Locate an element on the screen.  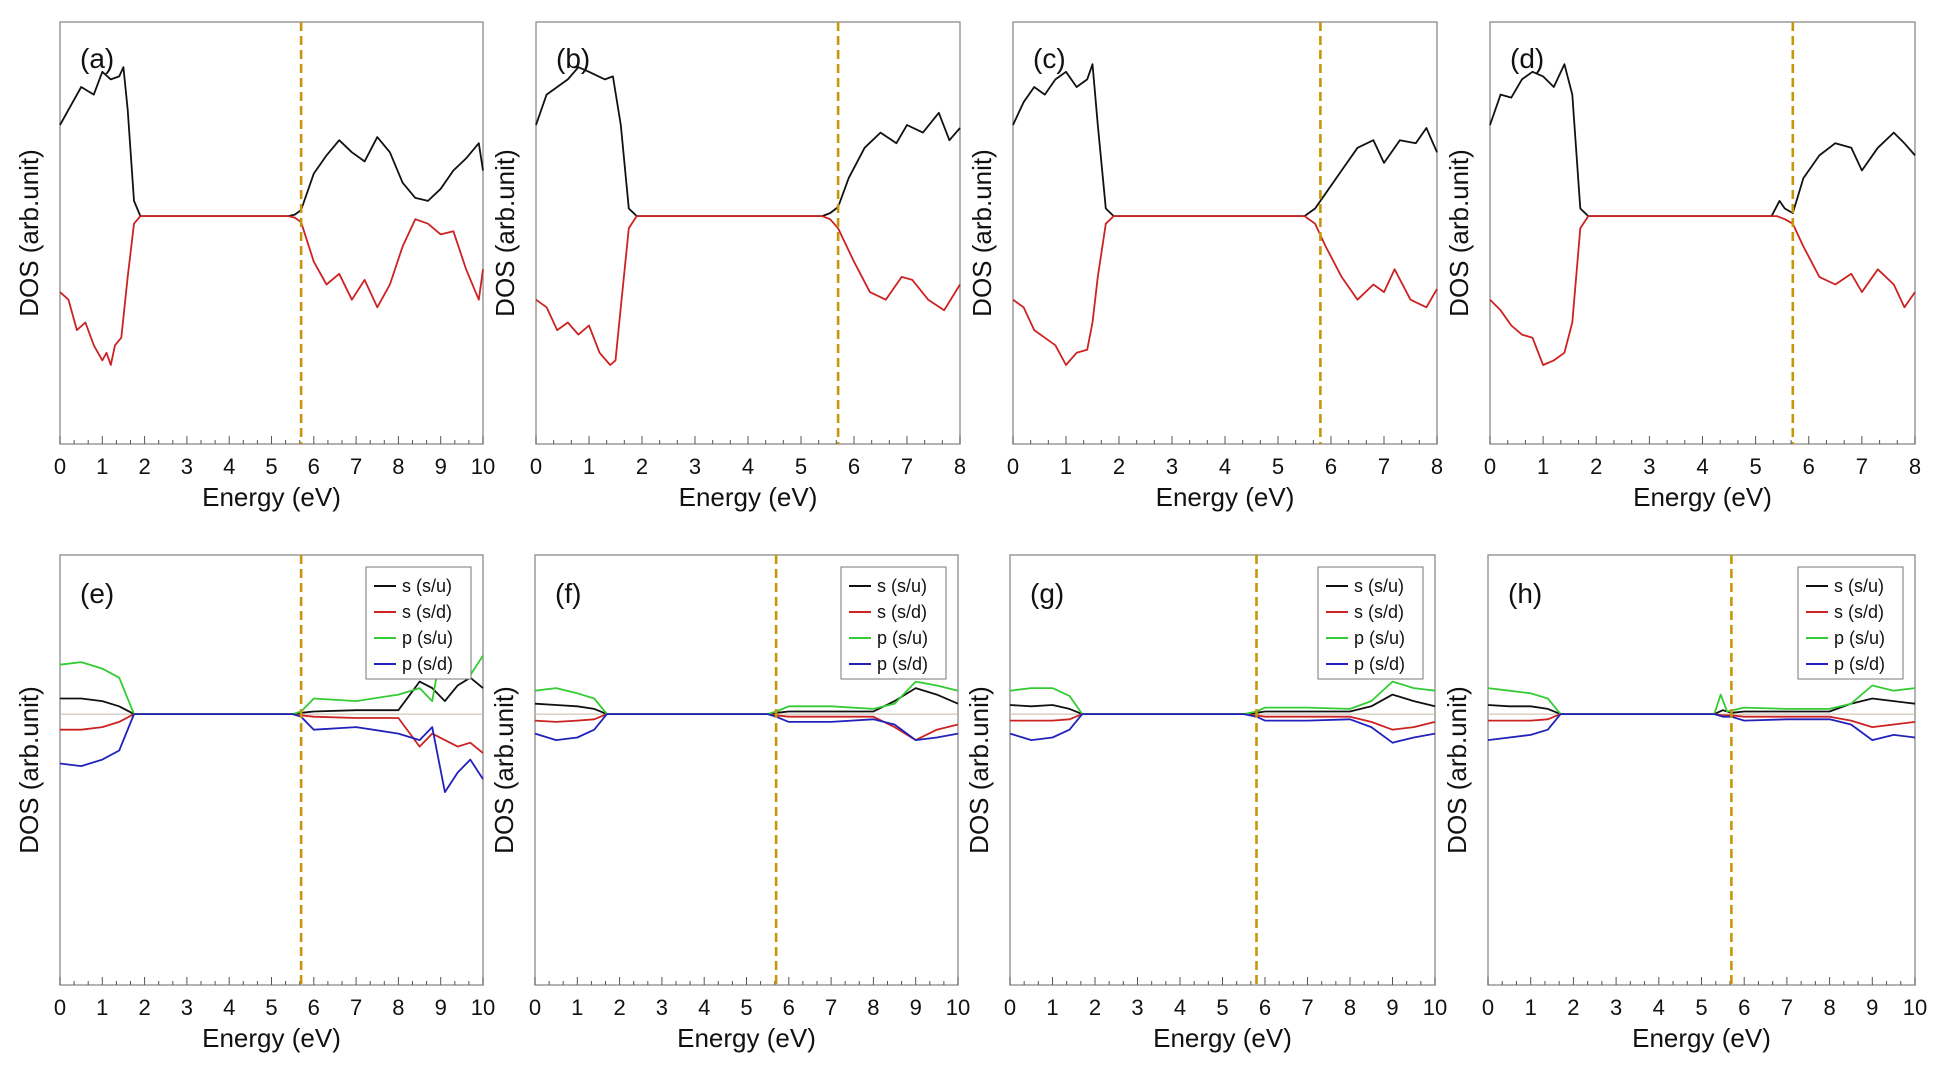
chart-panel: 0 1 2 3 4 5 6 7 8 9 10 Energy (eV) DOS (arb.unit) (a) is located at coordinates (254, 266).